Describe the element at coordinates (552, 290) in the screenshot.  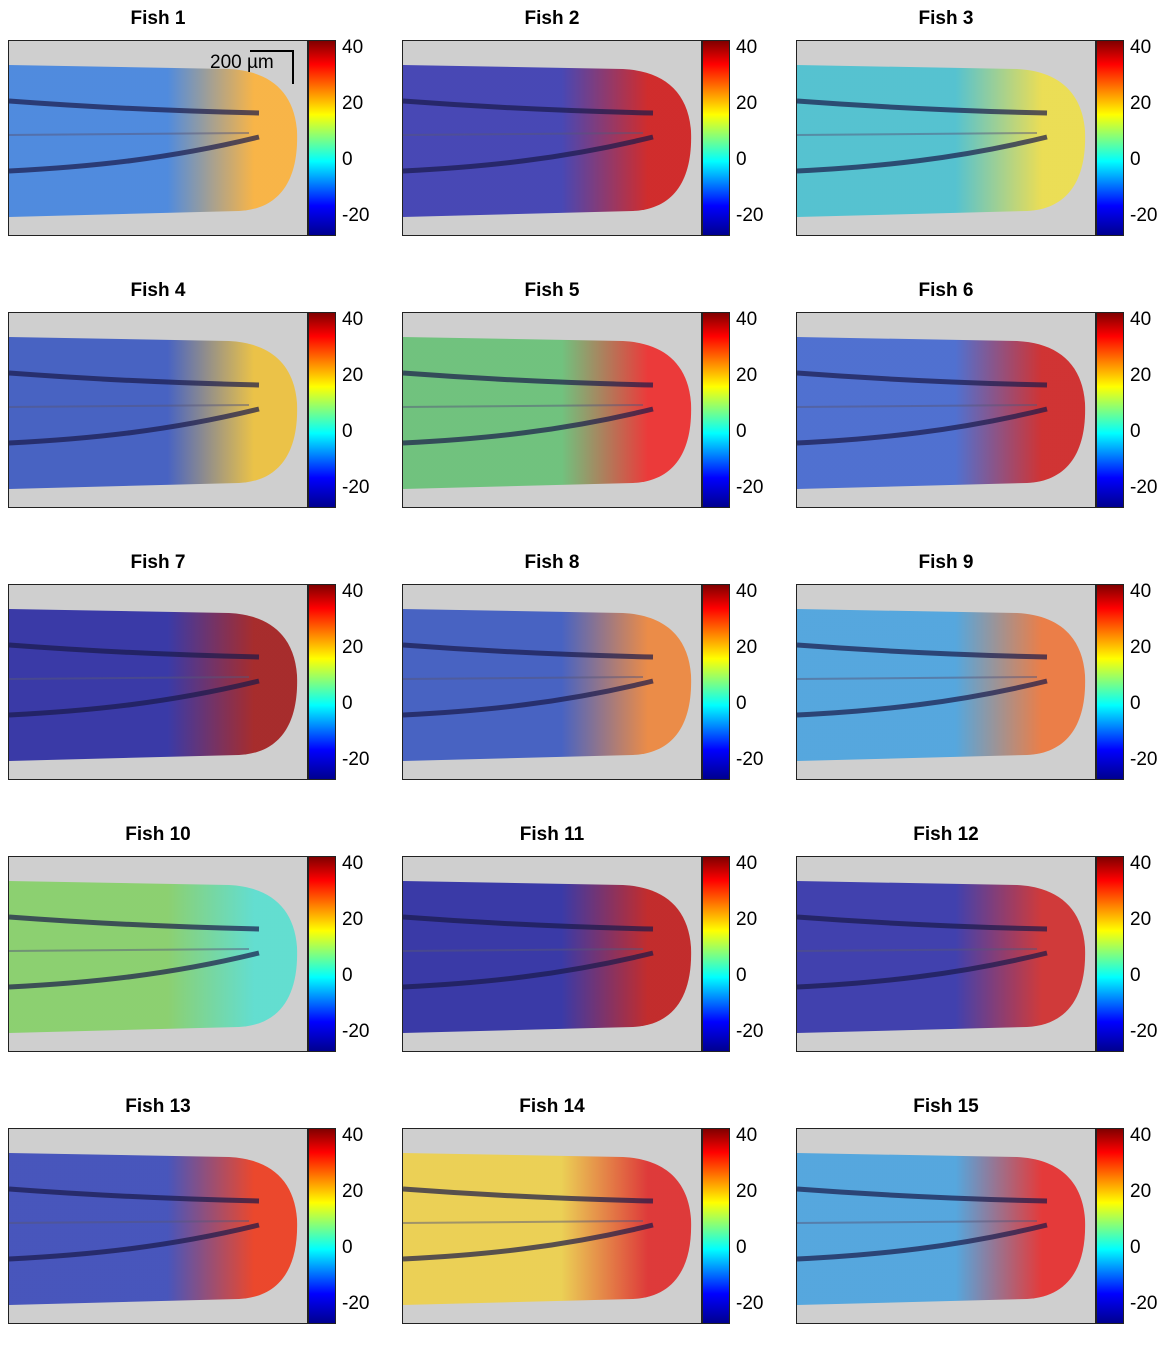
I see `panel-title: Fish 5` at that location.